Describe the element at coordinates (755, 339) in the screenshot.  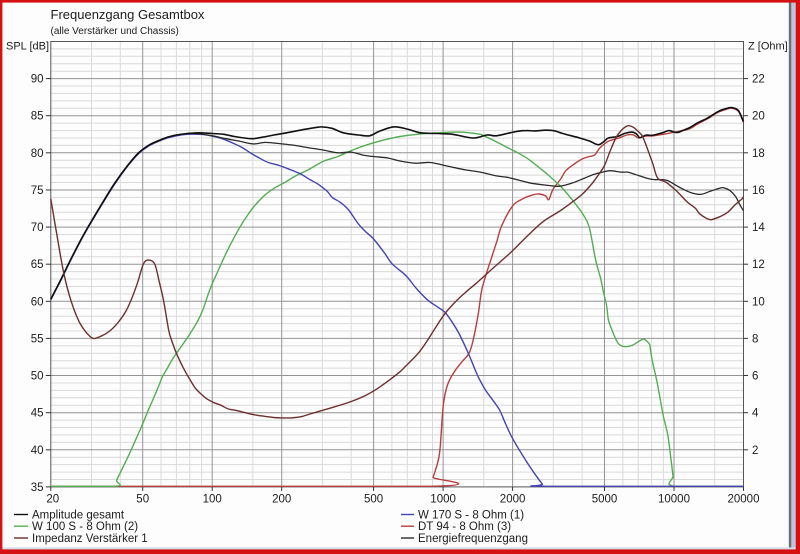
I see `svg-text: 8` at that location.